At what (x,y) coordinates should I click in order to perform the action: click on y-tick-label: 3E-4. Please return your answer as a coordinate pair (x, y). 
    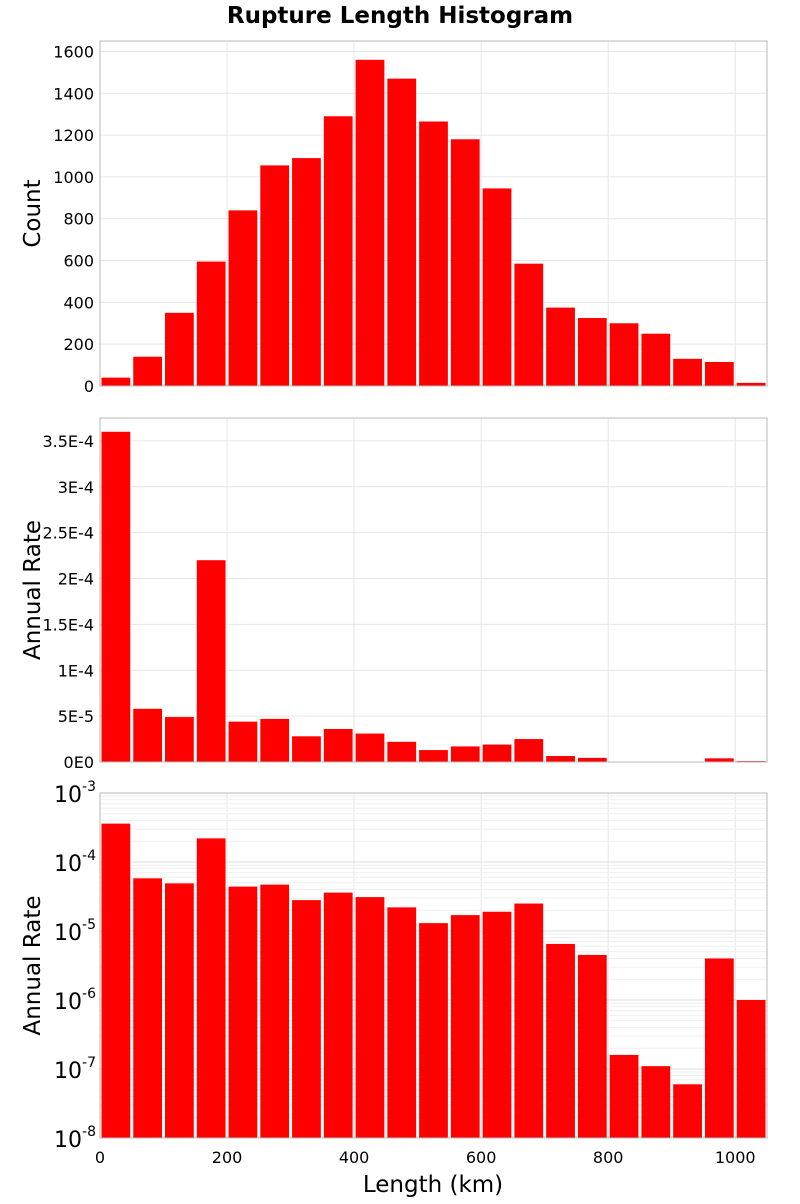
    Looking at the image, I should click on (76, 487).